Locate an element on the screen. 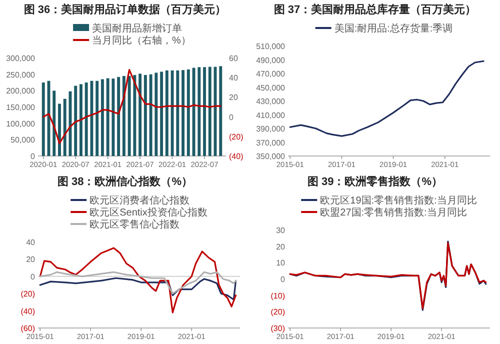  chart-title: 图 36：美国耐用品订单数据（百万美元） is located at coordinates (125, 9).